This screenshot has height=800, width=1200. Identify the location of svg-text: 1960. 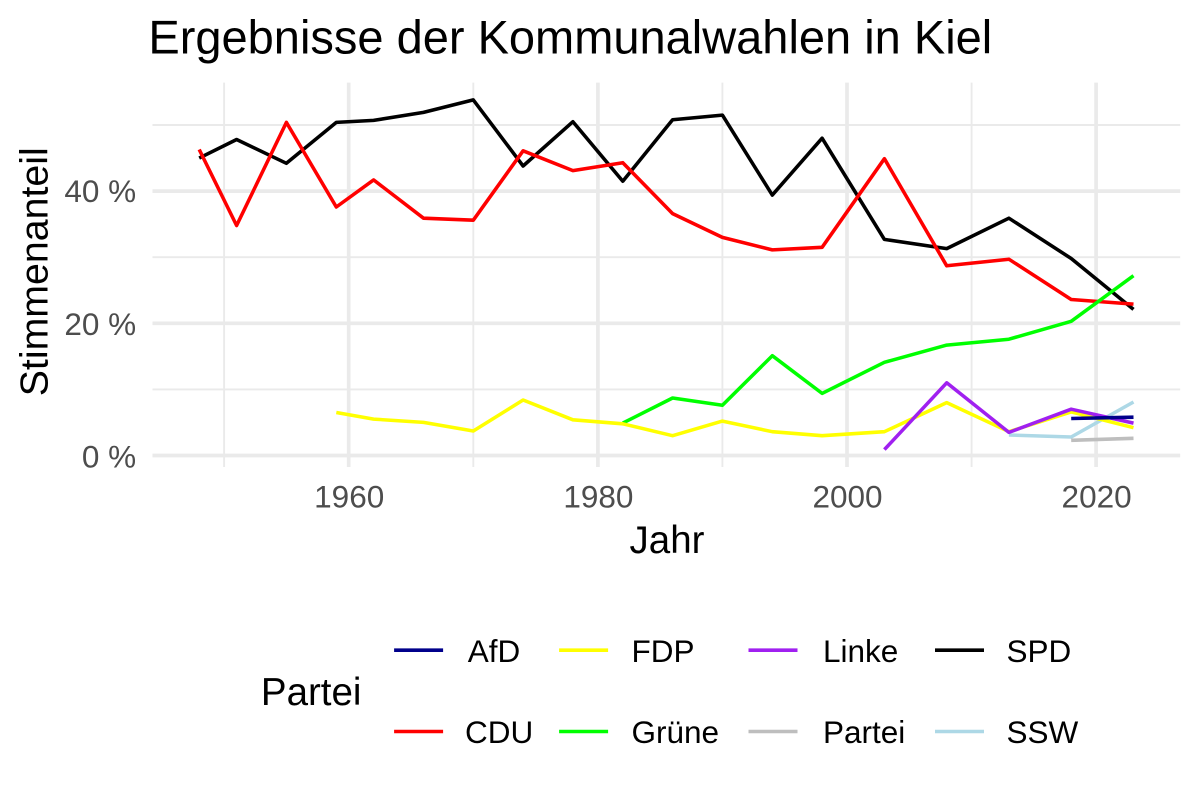
(349, 496).